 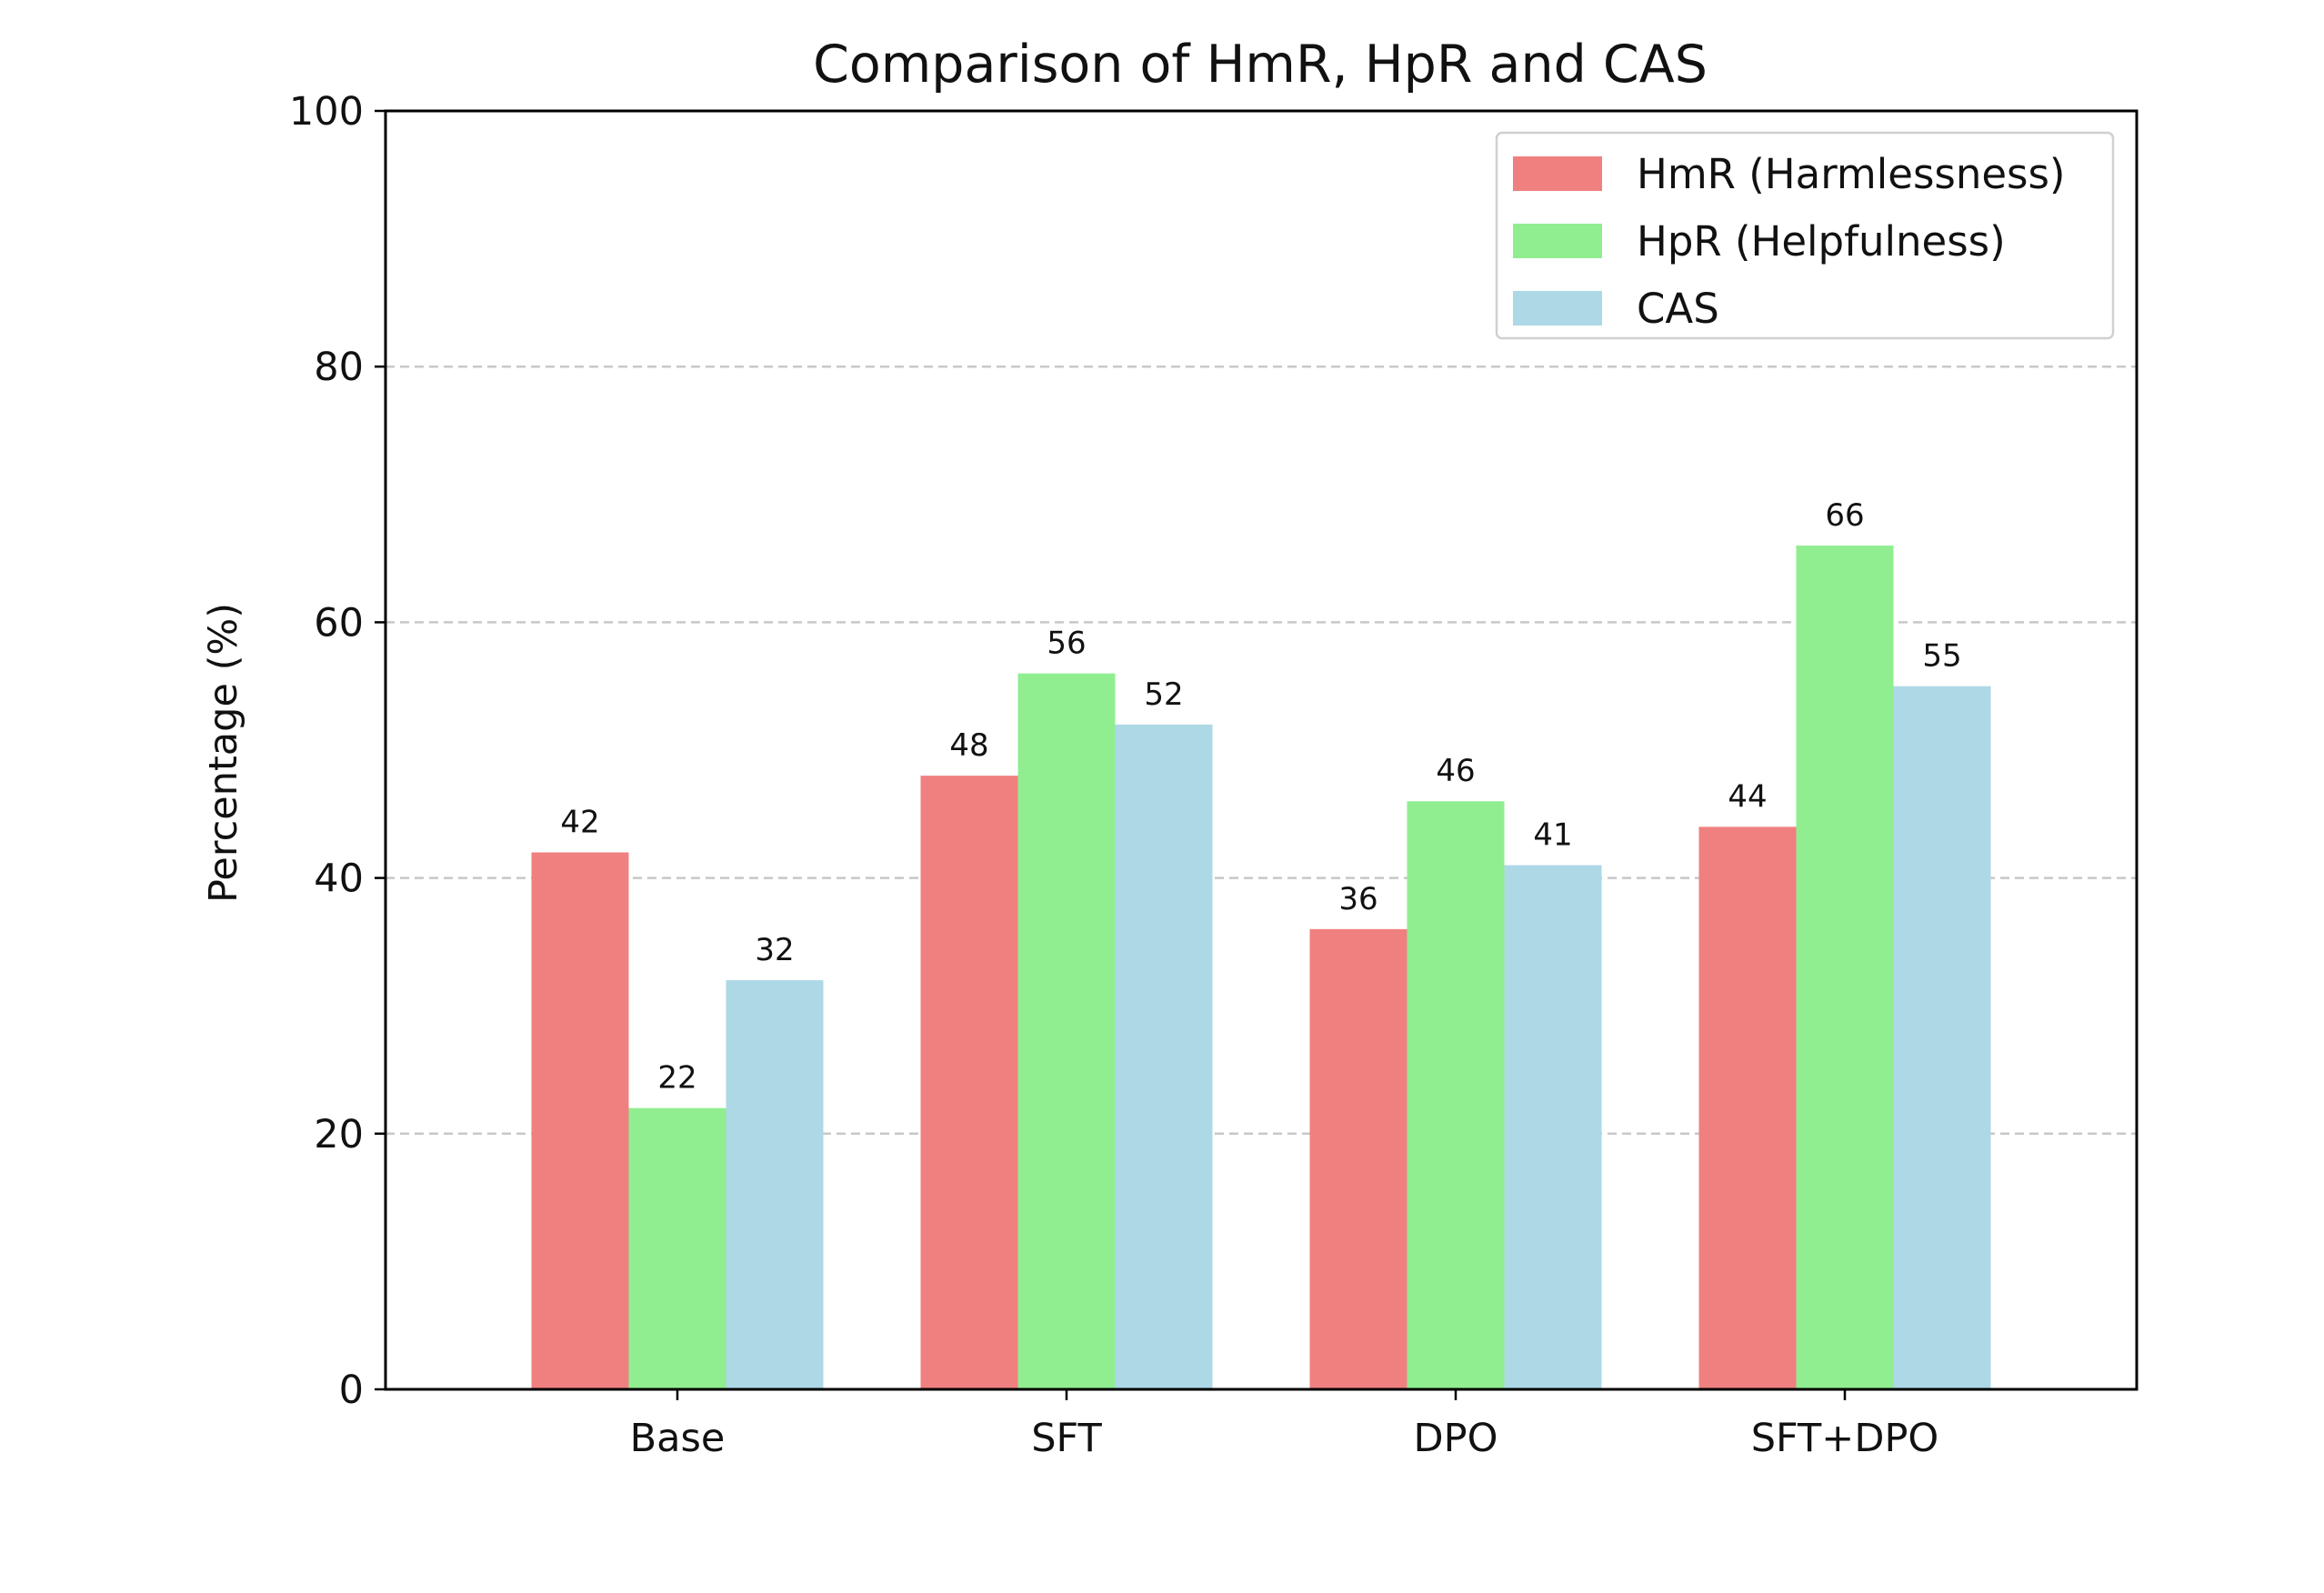 I want to click on x-tick-label: Base, so click(x=678, y=1438).